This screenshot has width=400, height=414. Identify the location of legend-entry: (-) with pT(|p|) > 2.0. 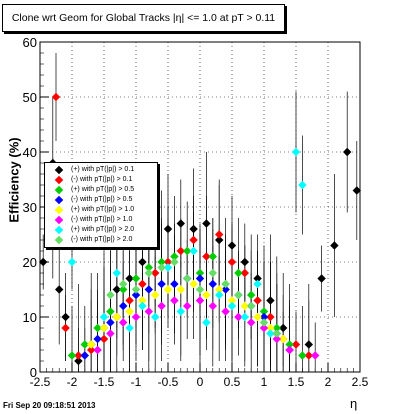
(101, 240).